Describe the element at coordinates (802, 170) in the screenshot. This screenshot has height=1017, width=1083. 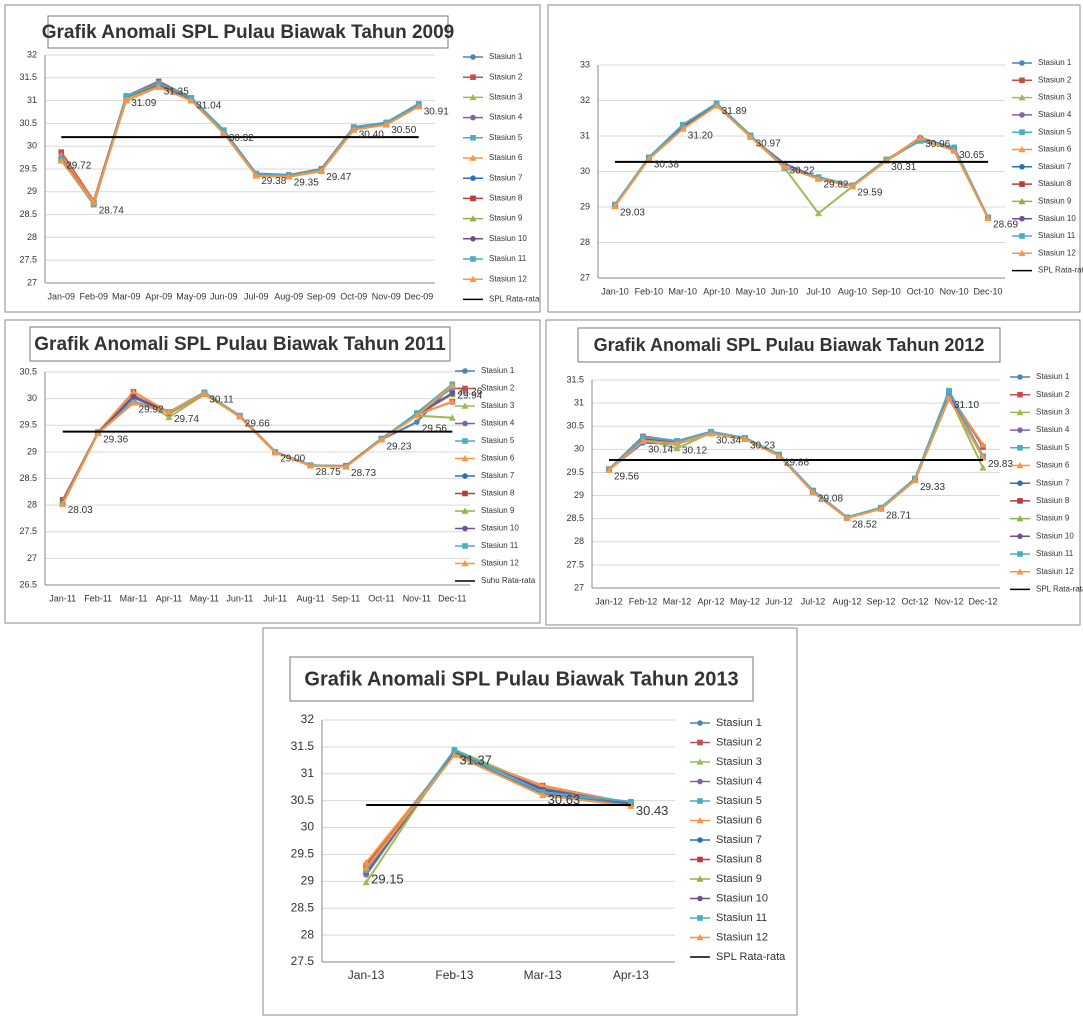
I see `data-label: 30.22` at that location.